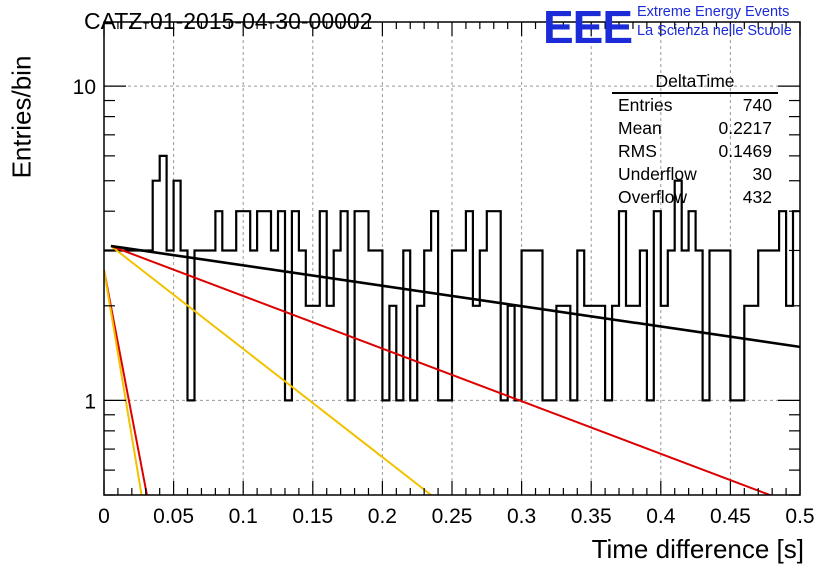  Describe the element at coordinates (21, 117) in the screenshot. I see `y-axis-label: Entries/bin` at that location.